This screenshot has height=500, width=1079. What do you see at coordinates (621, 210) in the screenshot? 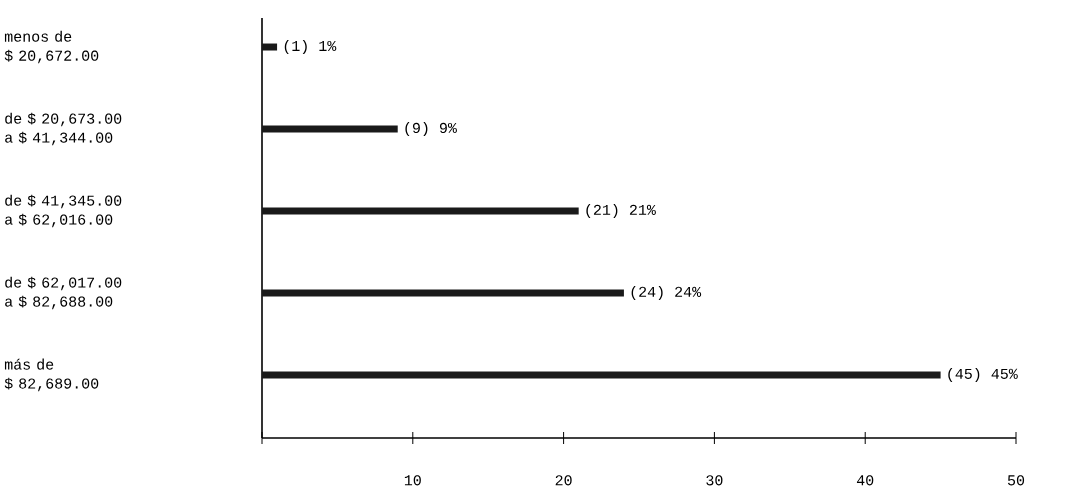
I see `data-label: (21) 21%` at bounding box center [621, 210].